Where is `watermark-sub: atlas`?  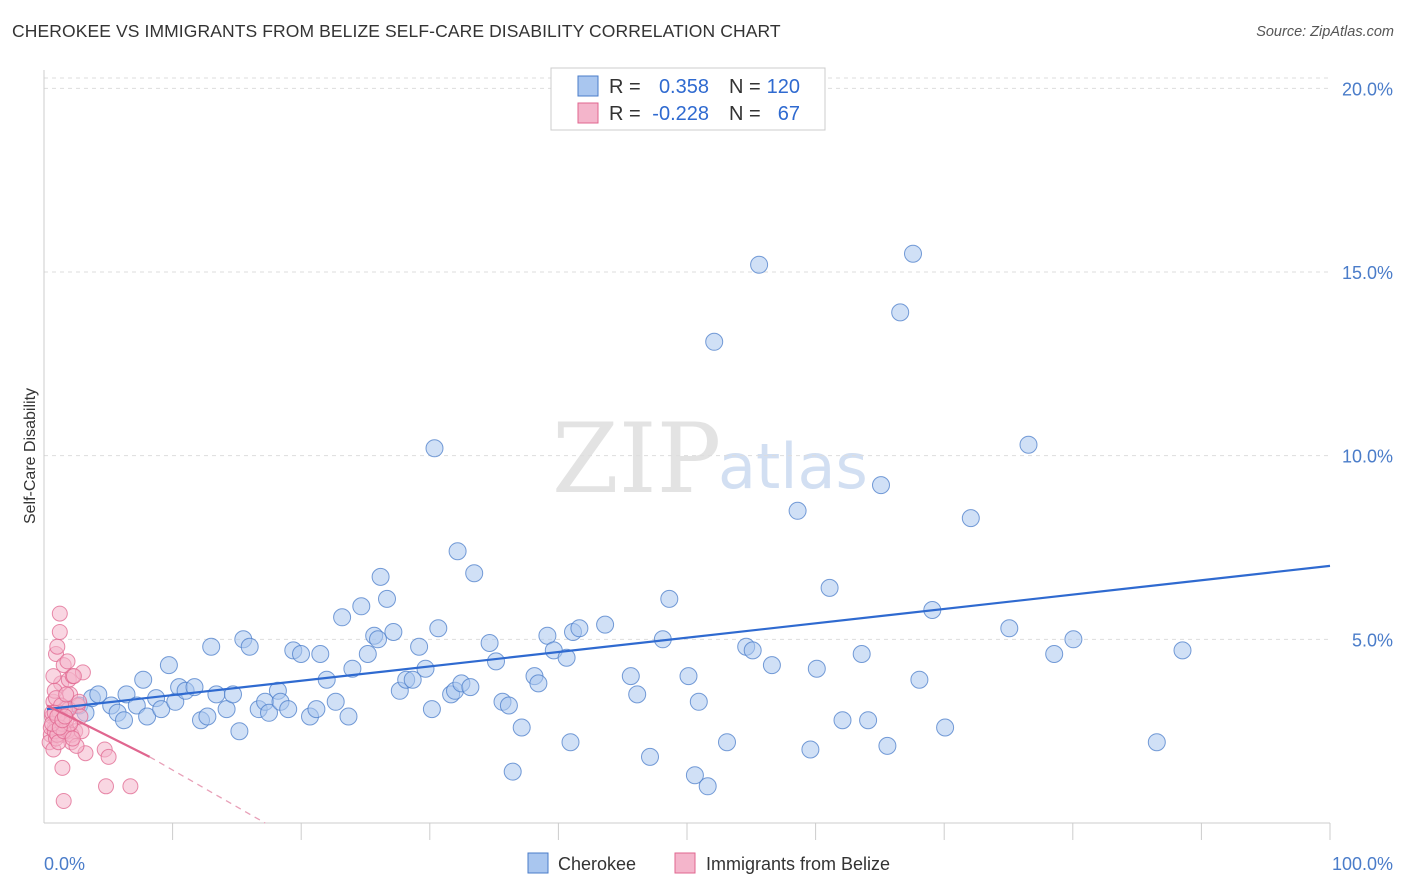 watermark-sub: atlas is located at coordinates (793, 466).